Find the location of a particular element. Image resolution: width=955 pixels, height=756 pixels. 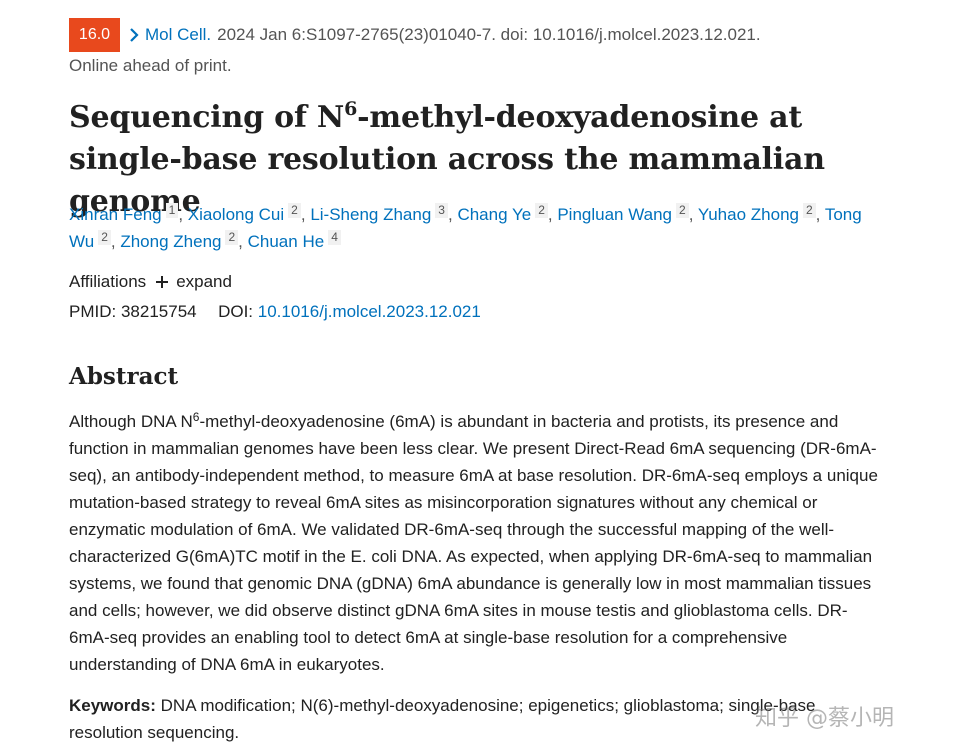

abstract-heading: Abstract is located at coordinates (124, 376).